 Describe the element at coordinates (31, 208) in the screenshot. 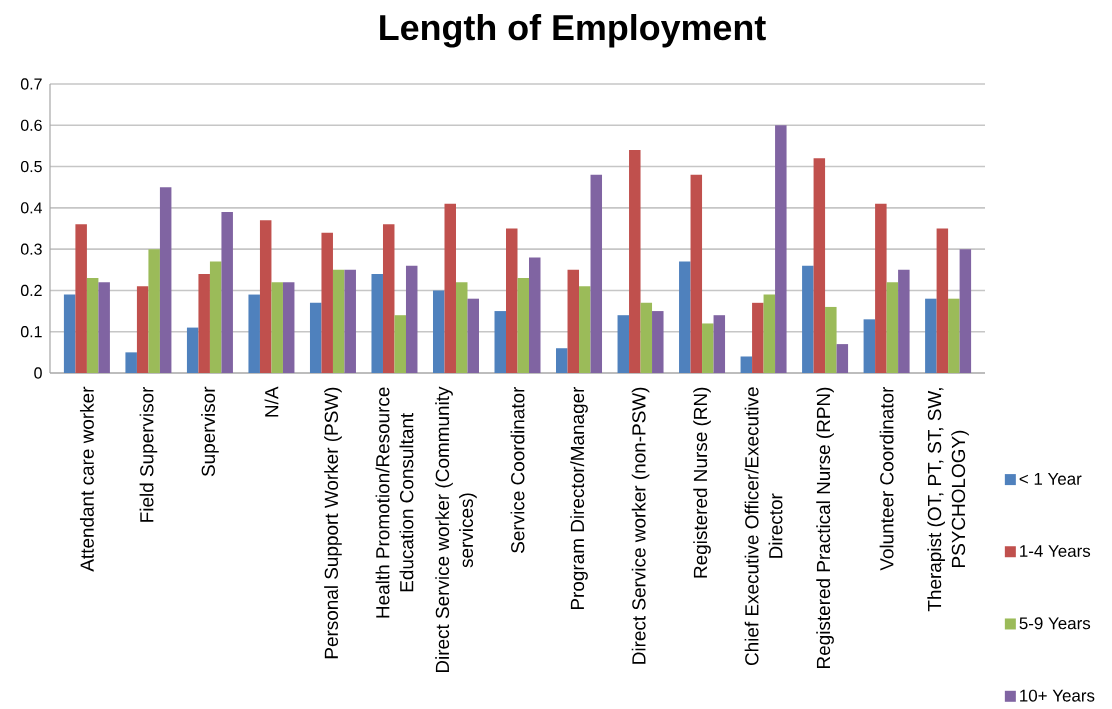

I see `y-tick-label: 0.4` at that location.